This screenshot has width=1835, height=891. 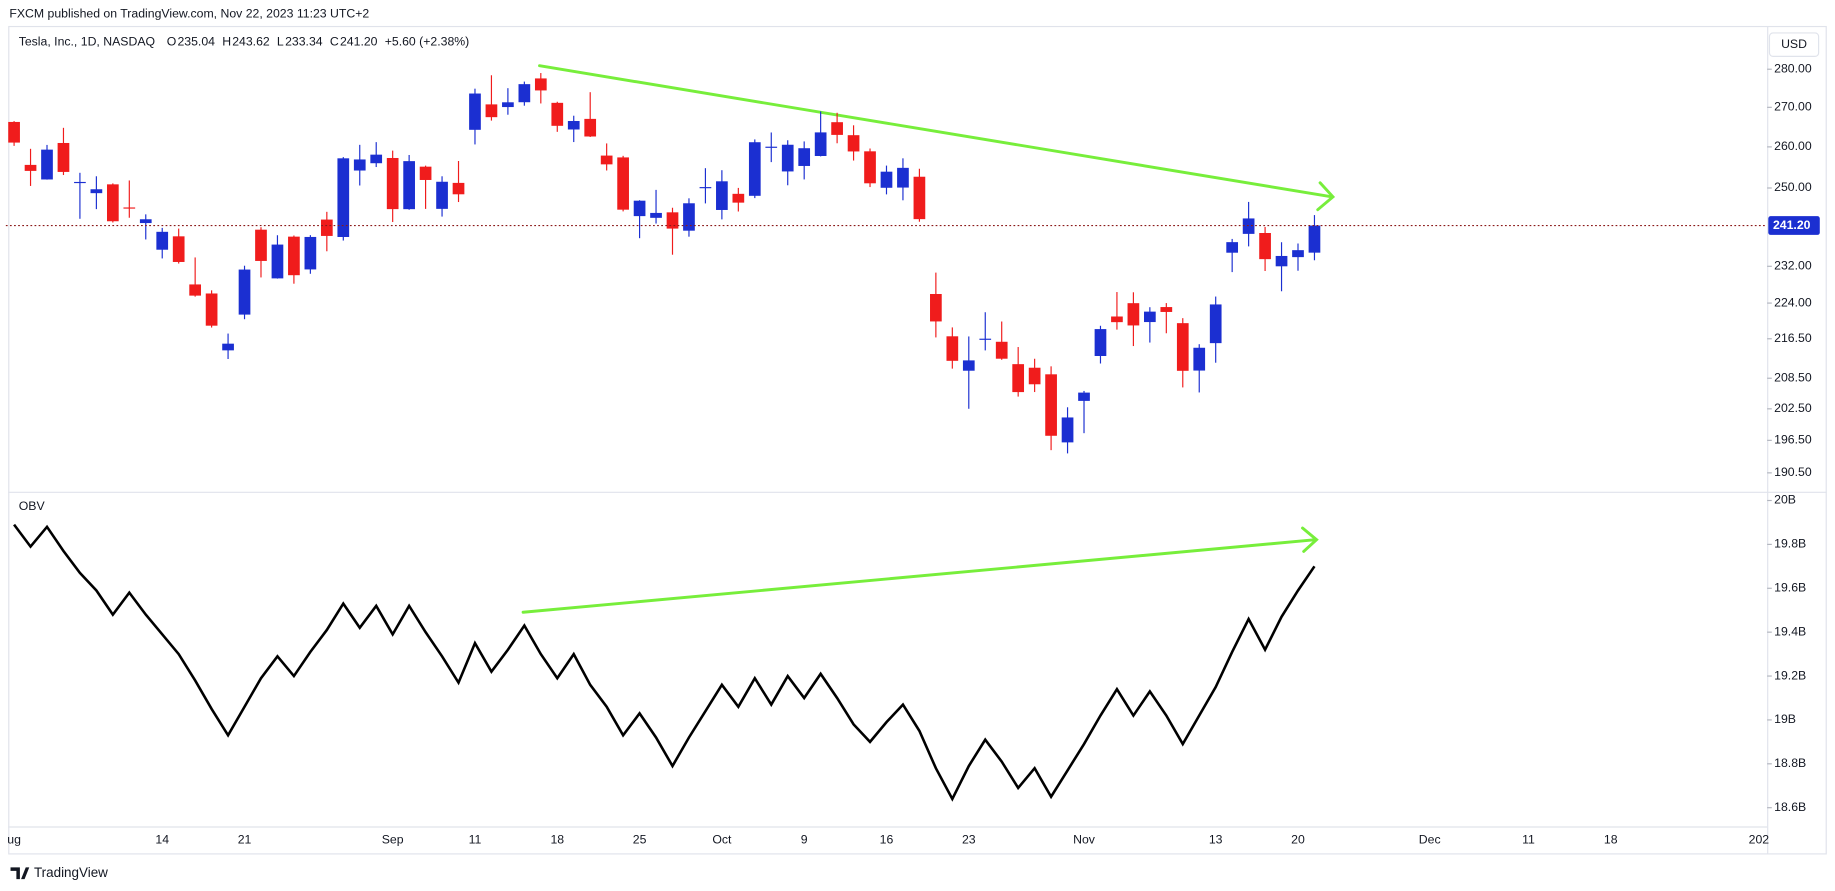 I want to click on x-tick-label: 13, so click(x=1216, y=840).